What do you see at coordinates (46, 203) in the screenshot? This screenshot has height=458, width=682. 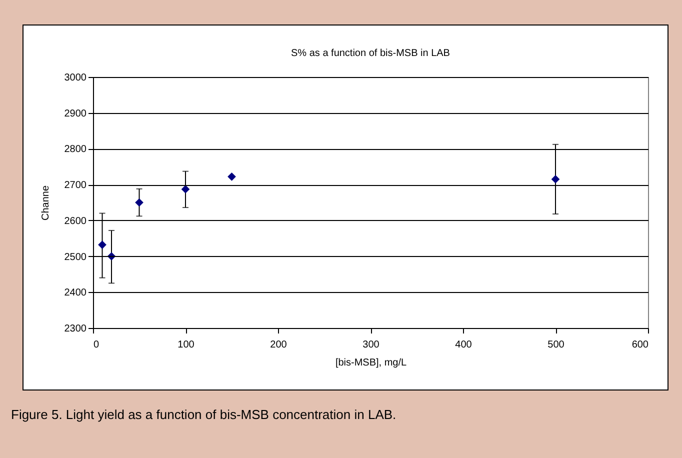 I see `y-axis-title: Channe` at bounding box center [46, 203].